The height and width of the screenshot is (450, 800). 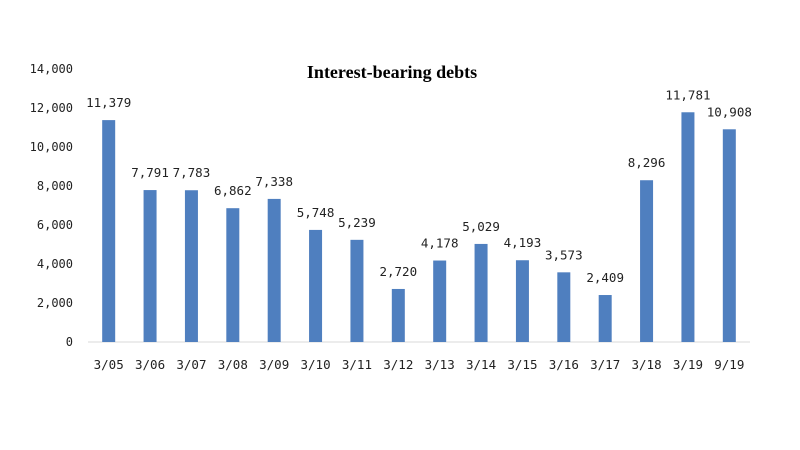 I want to click on data-label: 2,720, so click(x=398, y=271).